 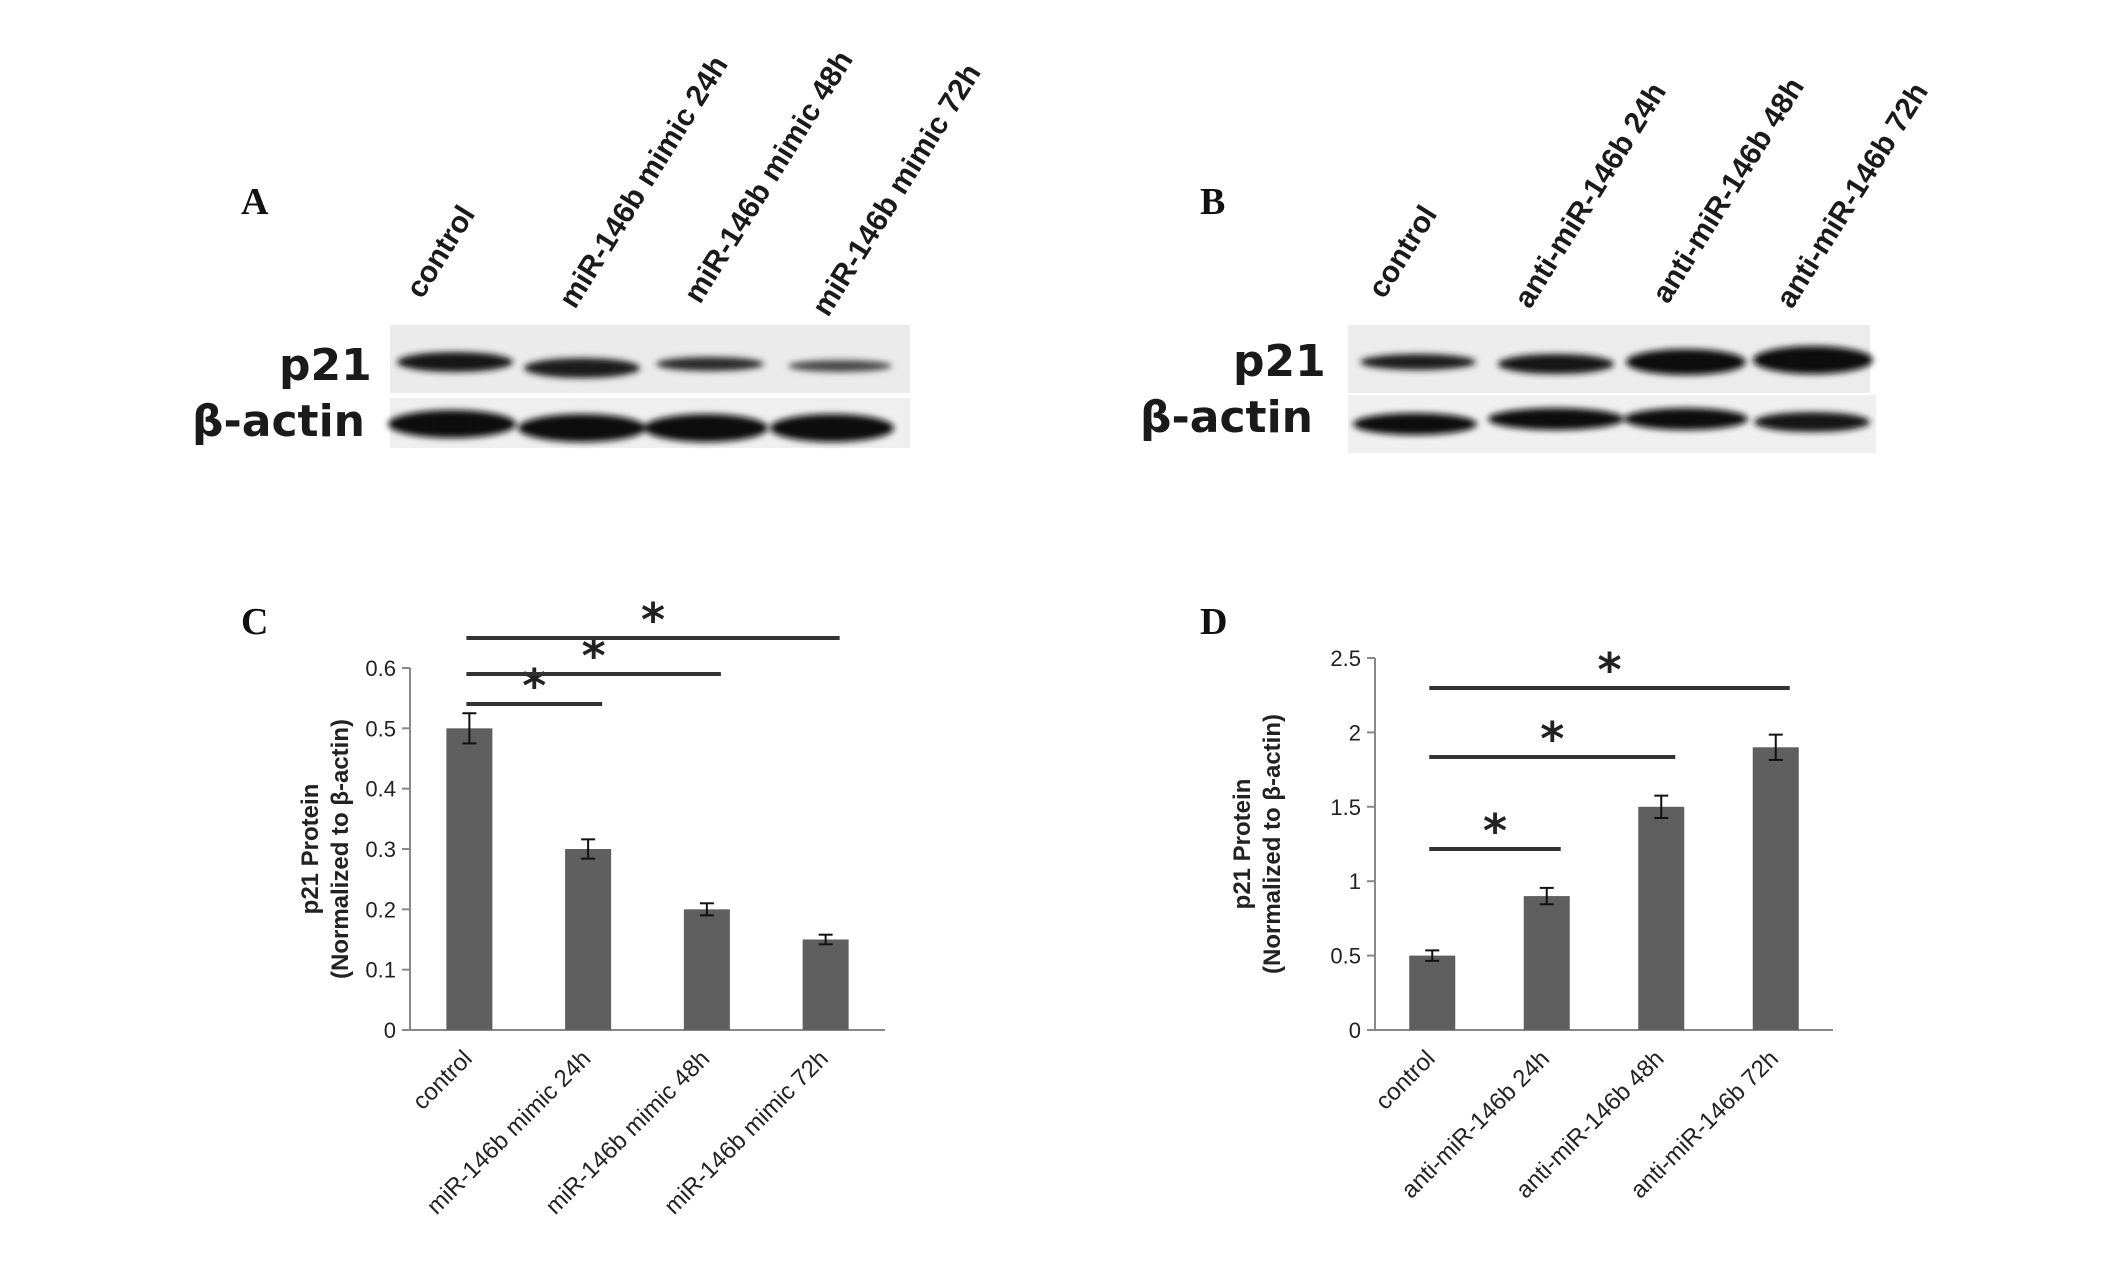 What do you see at coordinates (1813, 360) in the screenshot?
I see `blot-b-p21-band-72h` at bounding box center [1813, 360].